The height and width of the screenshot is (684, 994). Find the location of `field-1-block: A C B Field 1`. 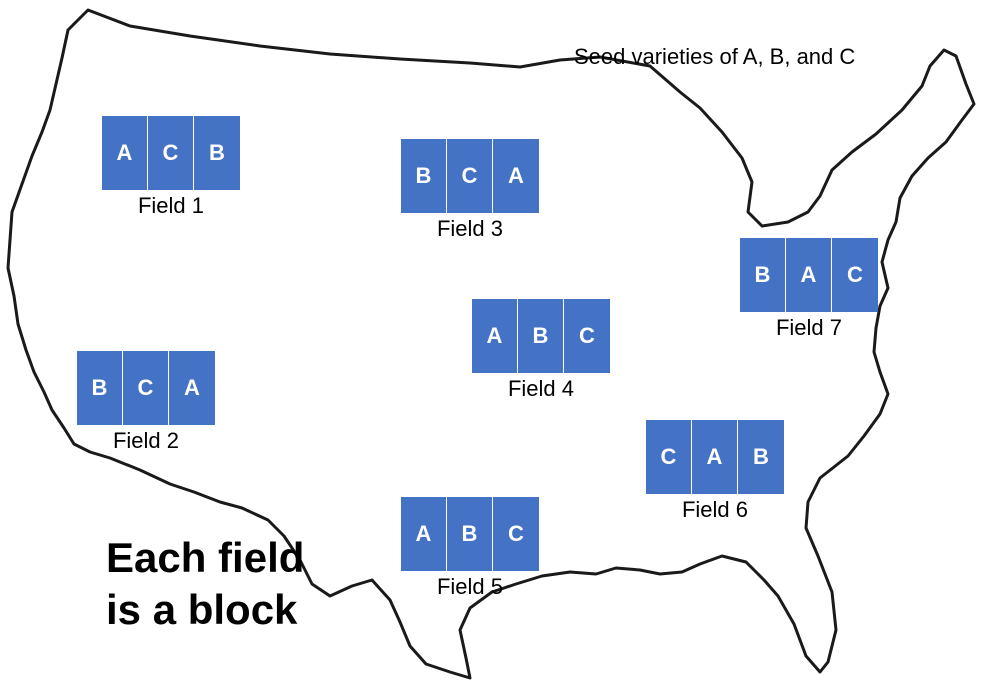

field-1-block: A C B Field 1 is located at coordinates (171, 167).